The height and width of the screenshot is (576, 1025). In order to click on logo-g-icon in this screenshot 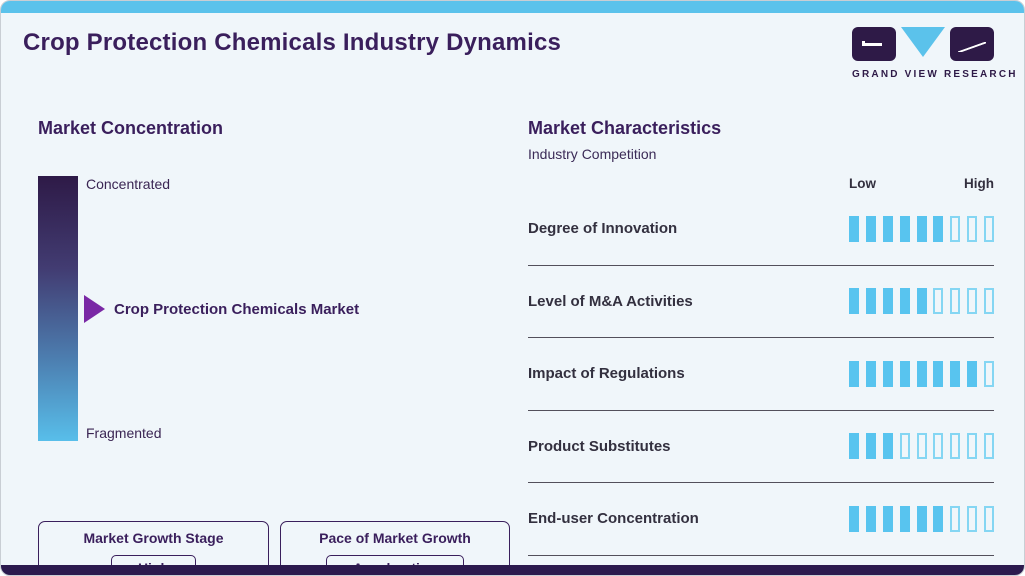, I will do `click(874, 44)`.